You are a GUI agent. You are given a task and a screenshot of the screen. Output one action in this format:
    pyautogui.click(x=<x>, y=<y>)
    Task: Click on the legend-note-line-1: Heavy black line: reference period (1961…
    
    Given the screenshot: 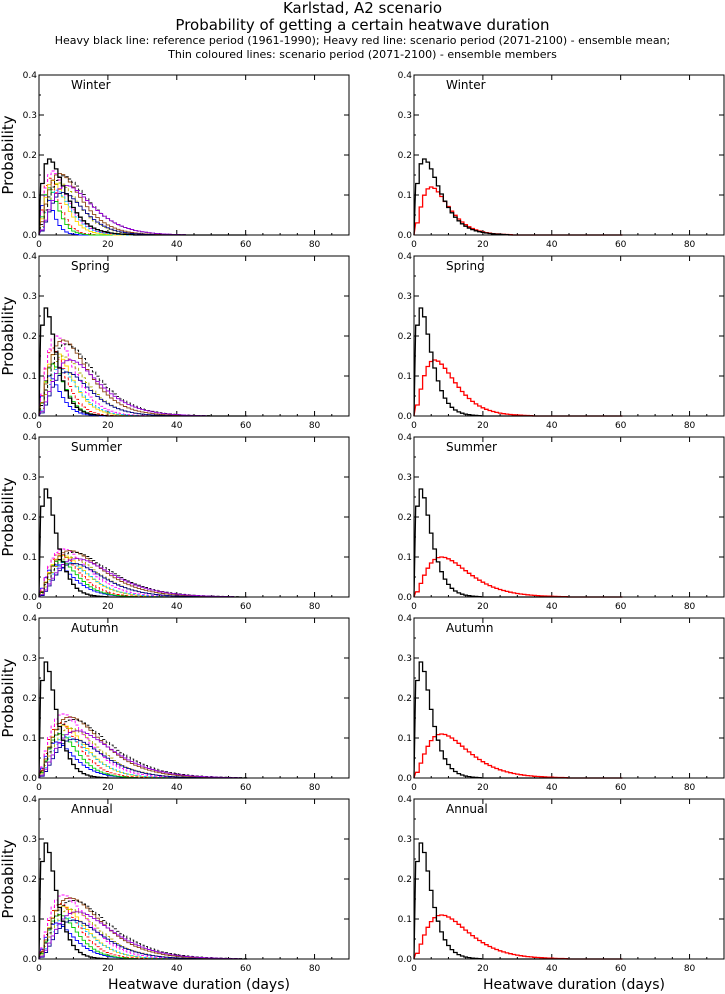 What is the action you would take?
    pyautogui.click(x=362, y=40)
    